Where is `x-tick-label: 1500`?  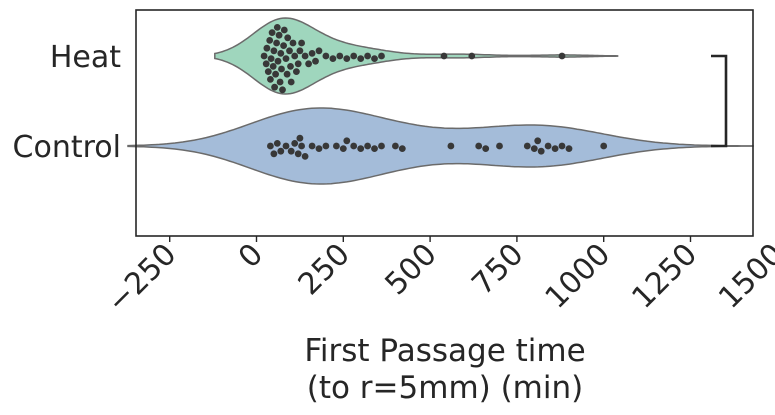 x-tick-label: 1500 is located at coordinates (743, 276).